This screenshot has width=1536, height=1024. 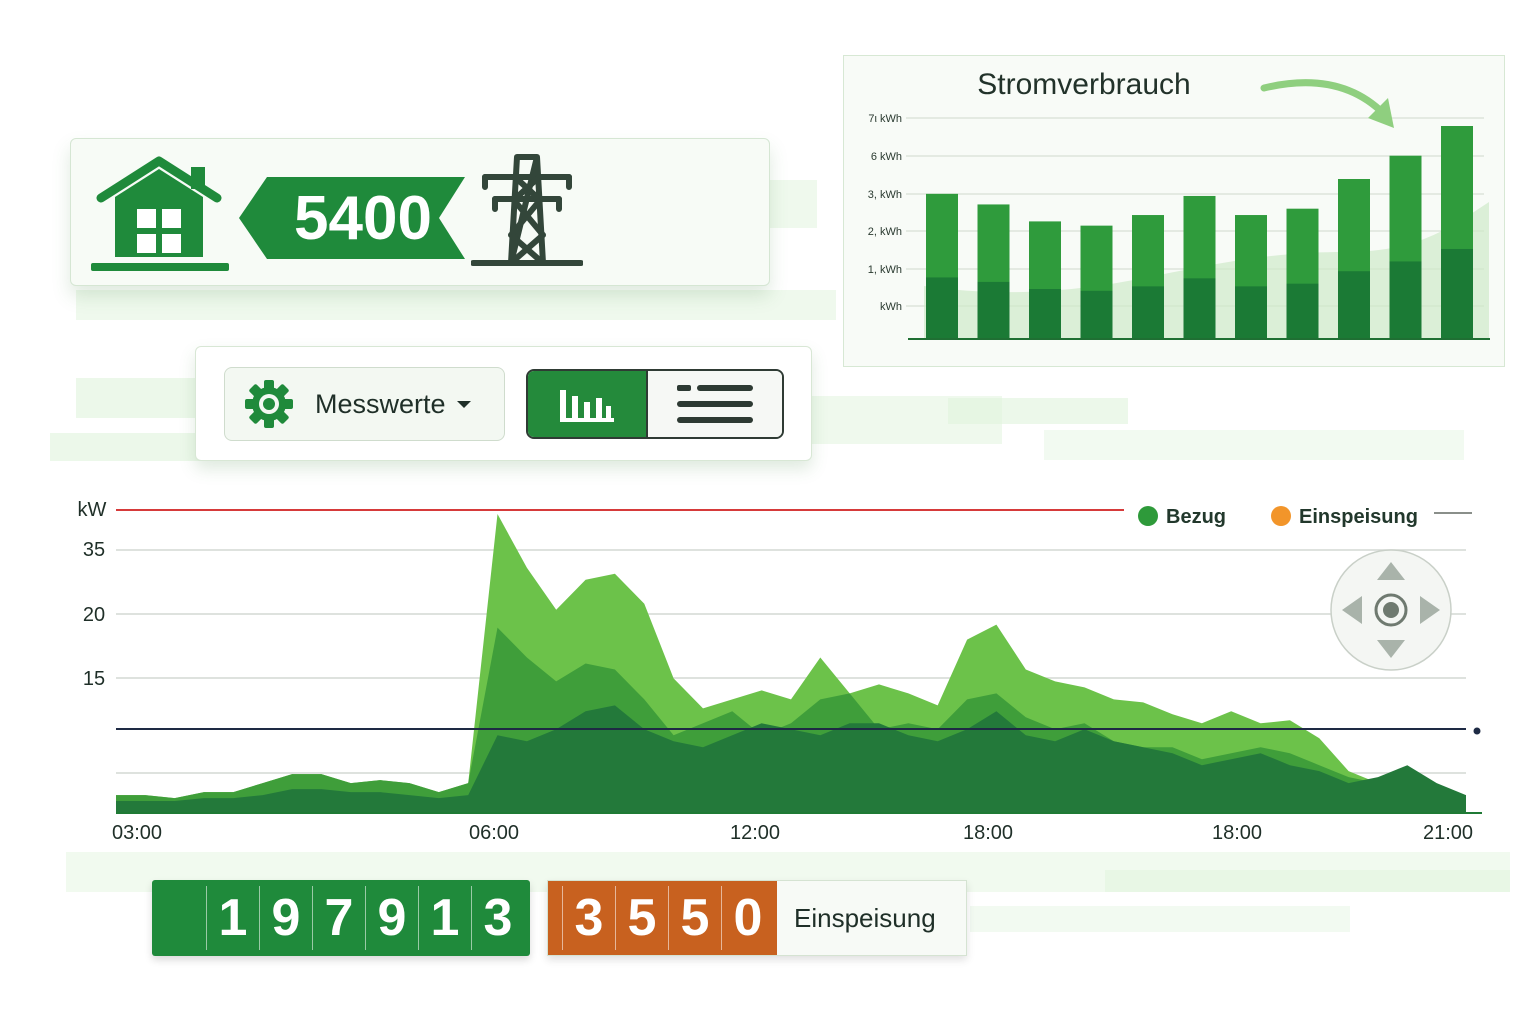 What do you see at coordinates (94, 550) in the screenshot?
I see `y-tick-label: 35` at bounding box center [94, 550].